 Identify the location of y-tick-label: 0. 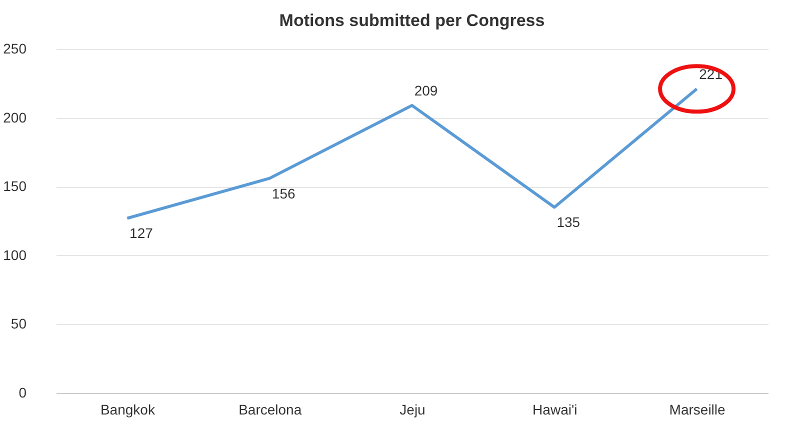
(22, 392).